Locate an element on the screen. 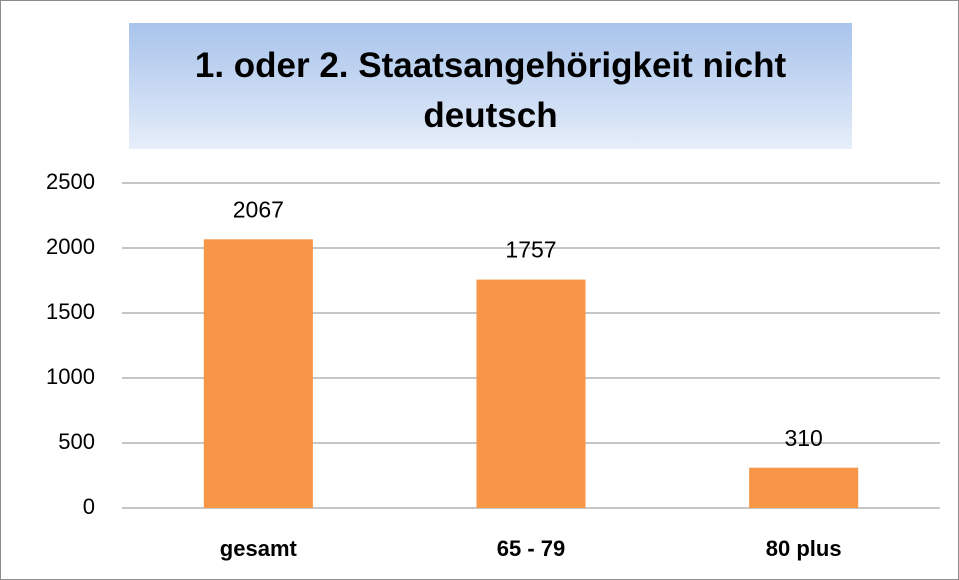 The height and width of the screenshot is (580, 959). x-tick-label: 65 - 79 is located at coordinates (531, 548).